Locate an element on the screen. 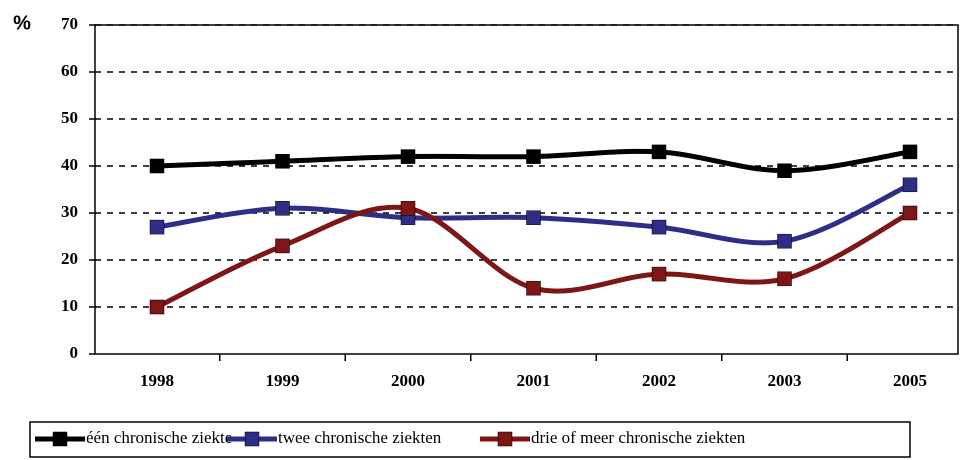 This screenshot has width=961, height=460. y-tick-label: 70 is located at coordinates (69, 23).